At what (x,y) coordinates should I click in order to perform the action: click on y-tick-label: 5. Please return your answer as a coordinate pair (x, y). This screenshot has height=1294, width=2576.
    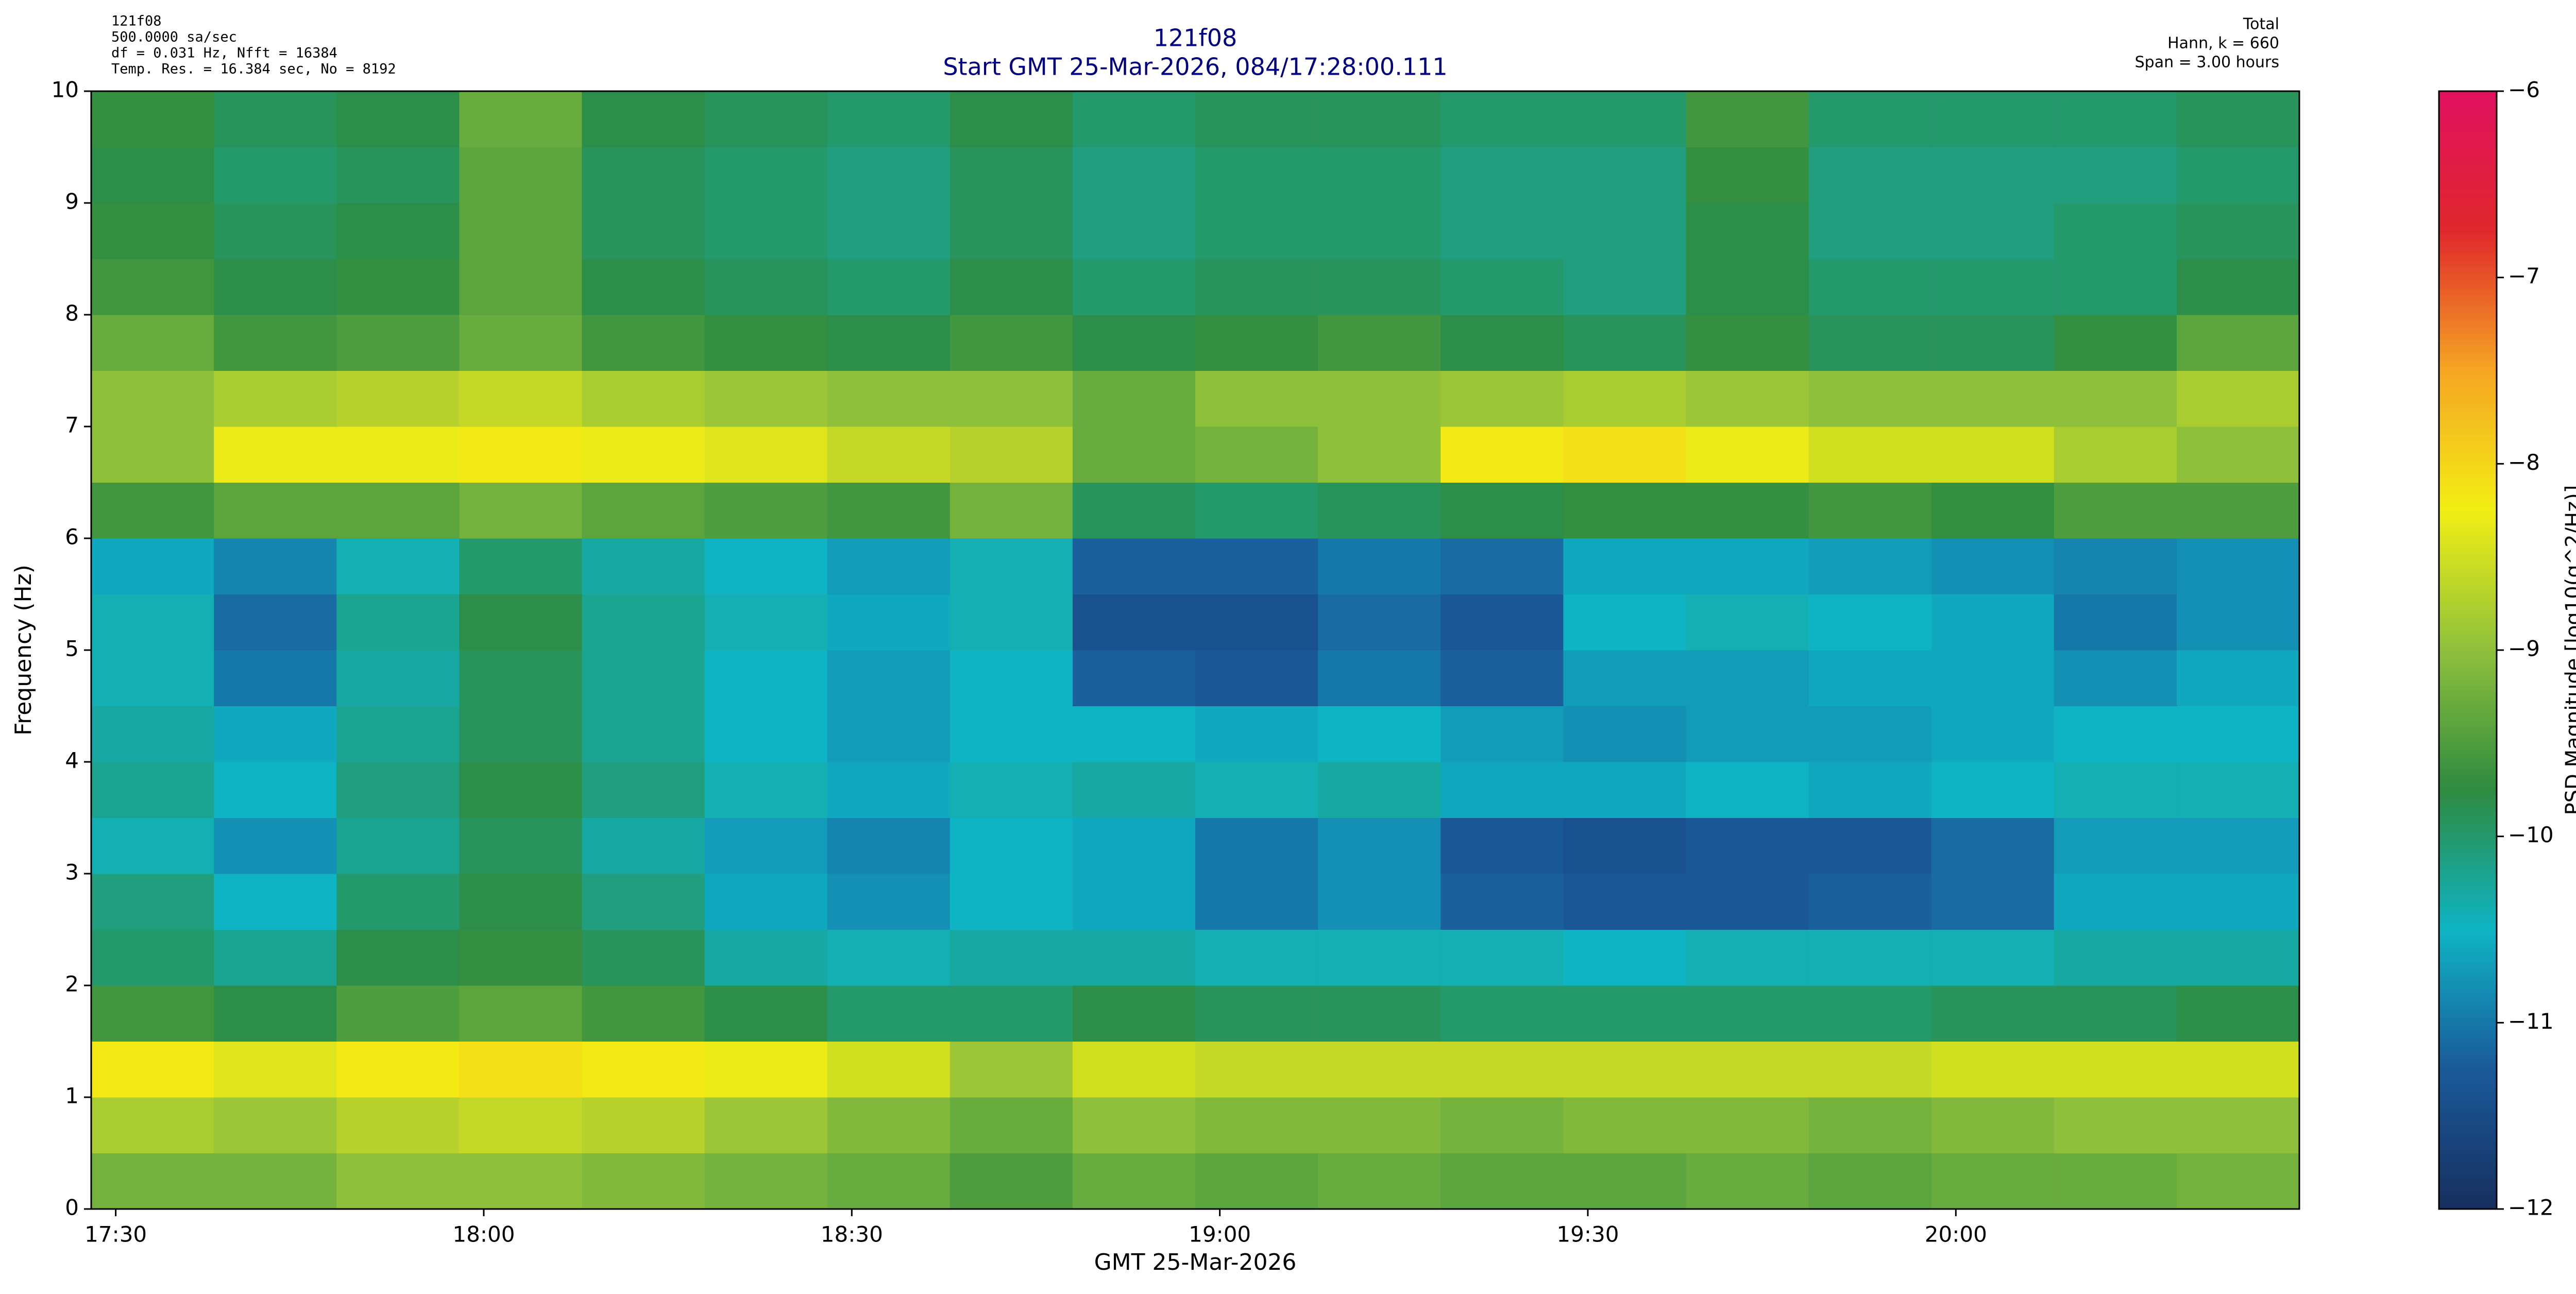
    Looking at the image, I should click on (72, 648).